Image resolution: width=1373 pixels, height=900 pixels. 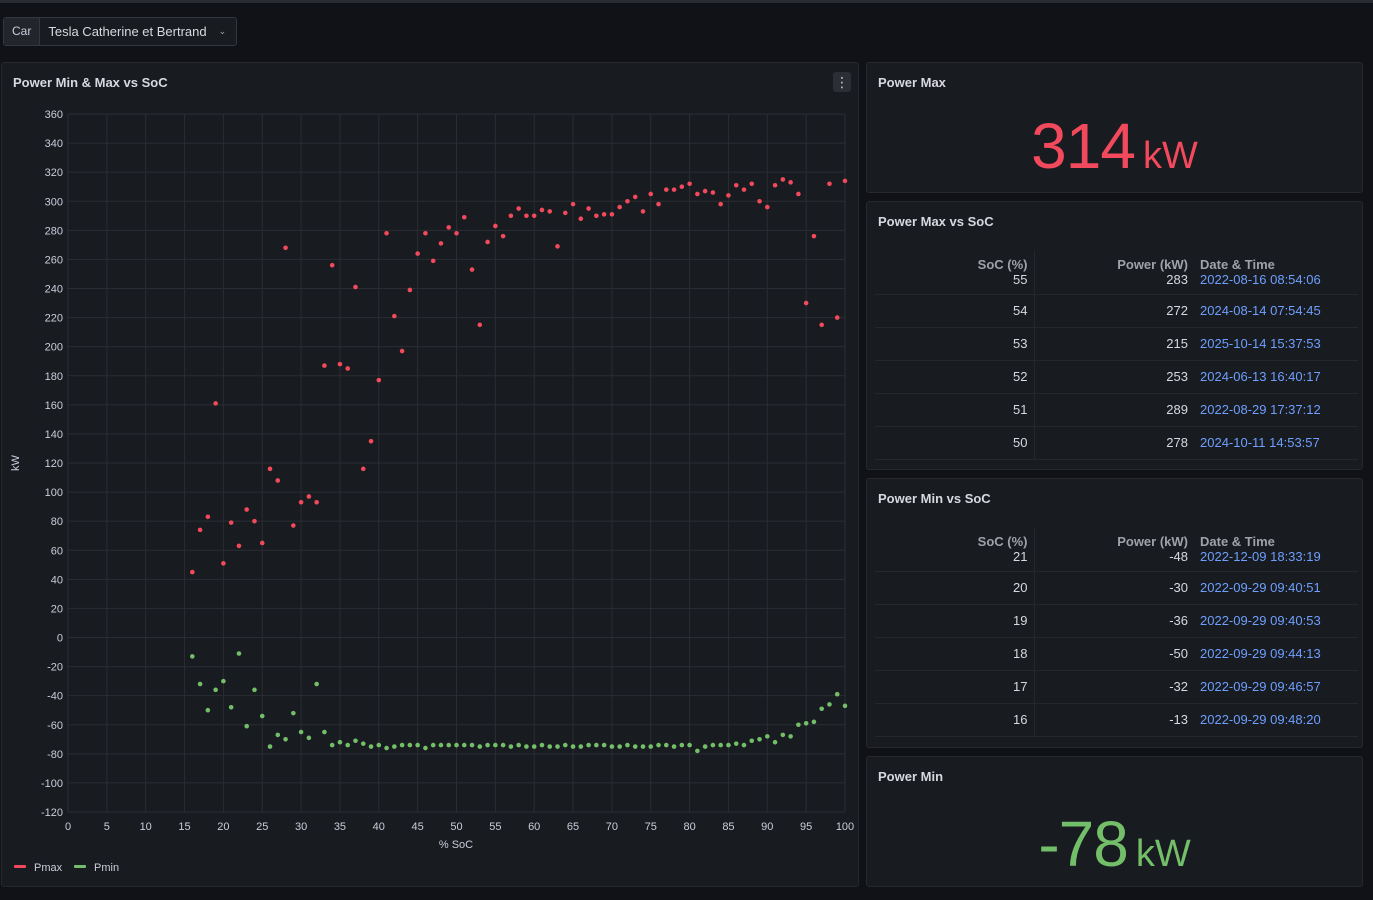 I want to click on cell-datetime-link: 2022-09-29 09:46:57, so click(x=1276, y=687).